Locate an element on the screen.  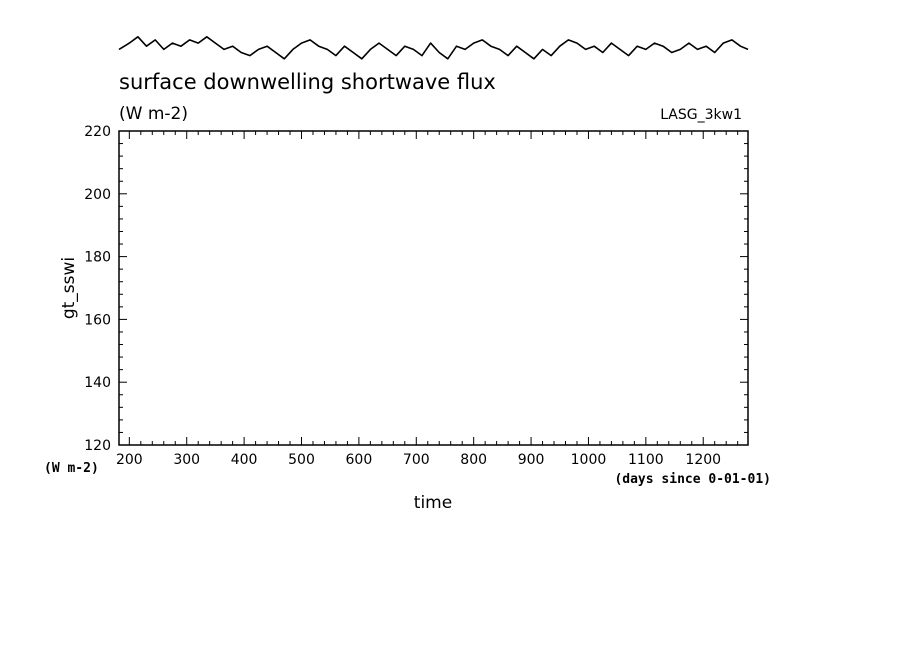
x-tick-label: 400 is located at coordinates (244, 460).